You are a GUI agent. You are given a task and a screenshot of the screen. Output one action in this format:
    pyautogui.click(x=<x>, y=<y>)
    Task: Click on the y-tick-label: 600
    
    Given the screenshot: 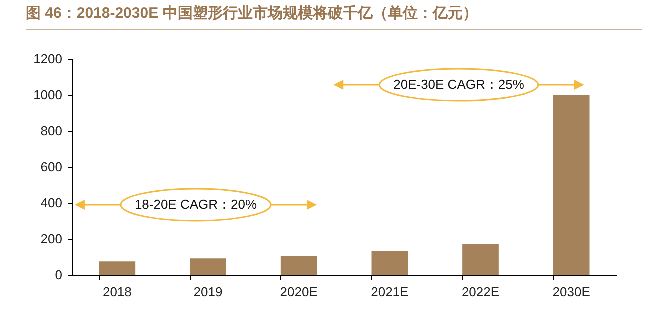 What is the action you would take?
    pyautogui.click(x=51, y=167)
    